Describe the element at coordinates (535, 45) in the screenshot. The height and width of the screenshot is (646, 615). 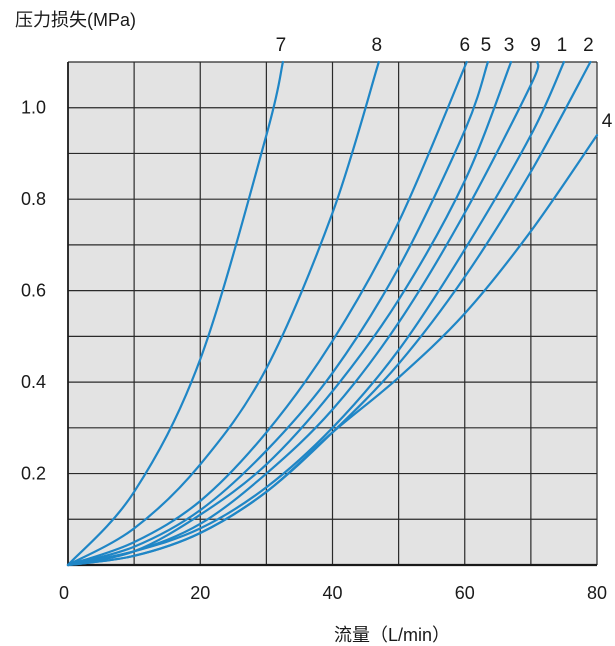
I see `series-label-9: 9` at that location.